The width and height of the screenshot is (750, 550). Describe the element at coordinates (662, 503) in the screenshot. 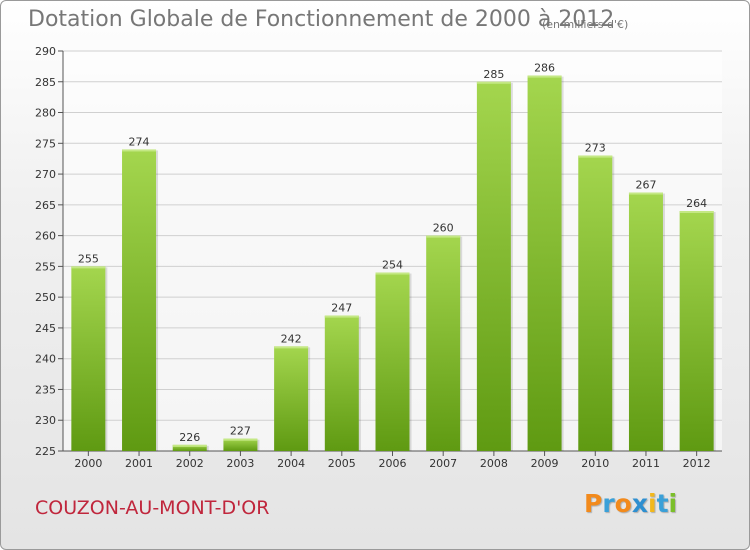

I see `logo-letter: t` at that location.